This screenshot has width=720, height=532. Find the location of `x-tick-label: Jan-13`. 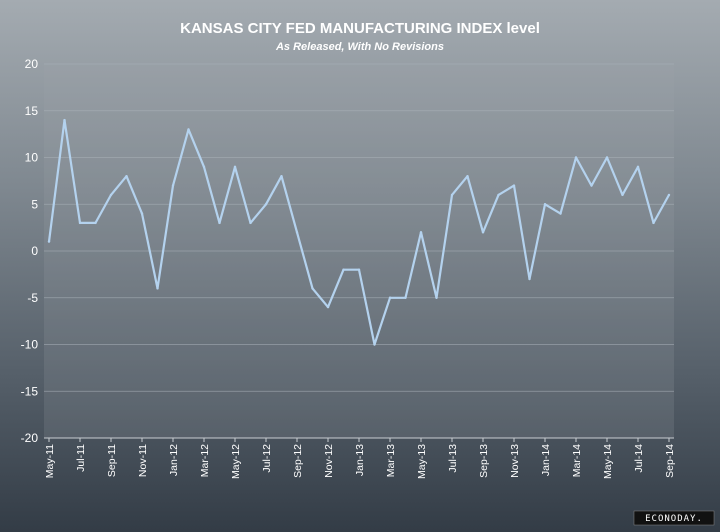

x-tick-label: Jan-13 is located at coordinates (360, 460).